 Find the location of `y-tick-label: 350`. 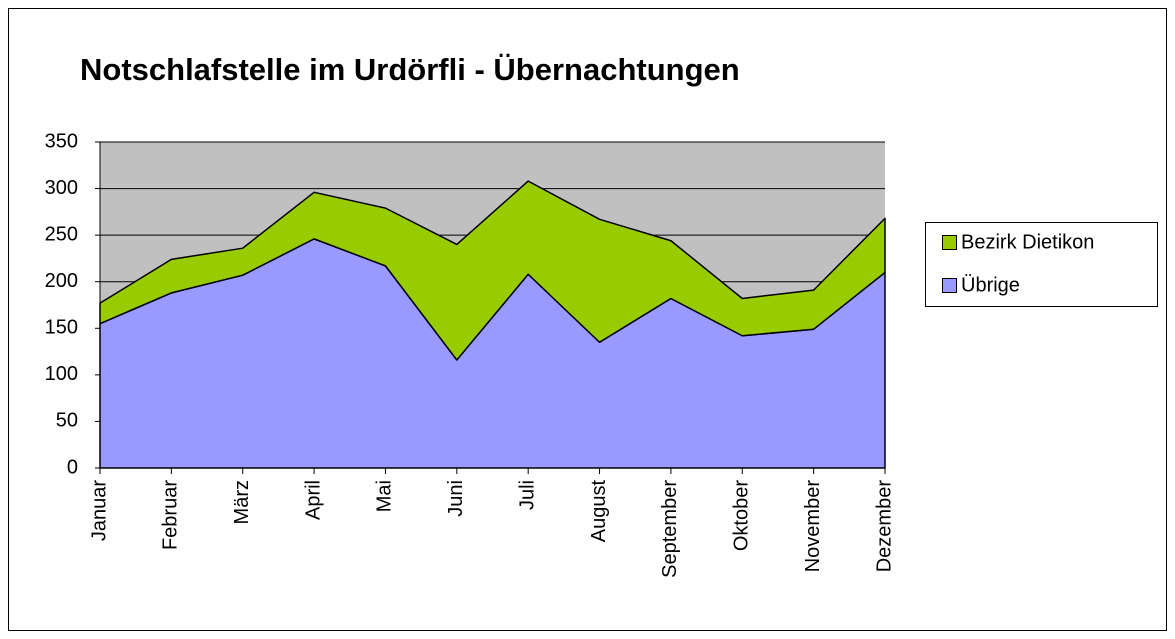

y-tick-label: 350 is located at coordinates (61, 141).